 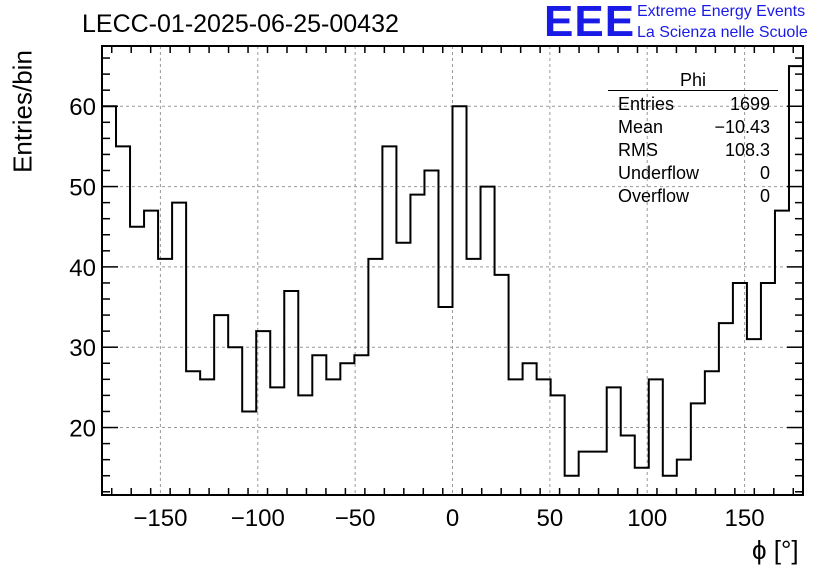 What do you see at coordinates (646, 104) in the screenshot?
I see `stats-label: Entries` at bounding box center [646, 104].